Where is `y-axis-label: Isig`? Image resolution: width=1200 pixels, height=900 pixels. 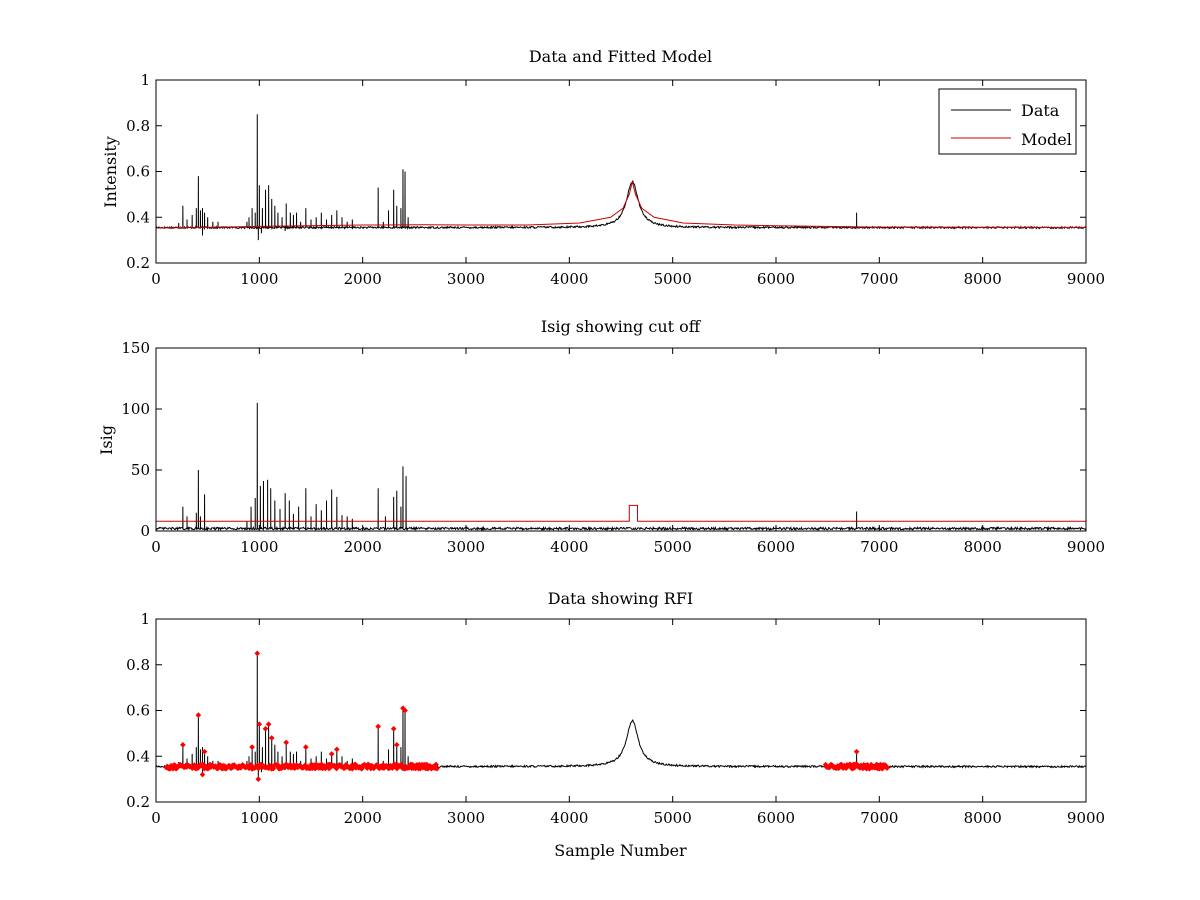 y-axis-label: Isig is located at coordinates (106, 440).